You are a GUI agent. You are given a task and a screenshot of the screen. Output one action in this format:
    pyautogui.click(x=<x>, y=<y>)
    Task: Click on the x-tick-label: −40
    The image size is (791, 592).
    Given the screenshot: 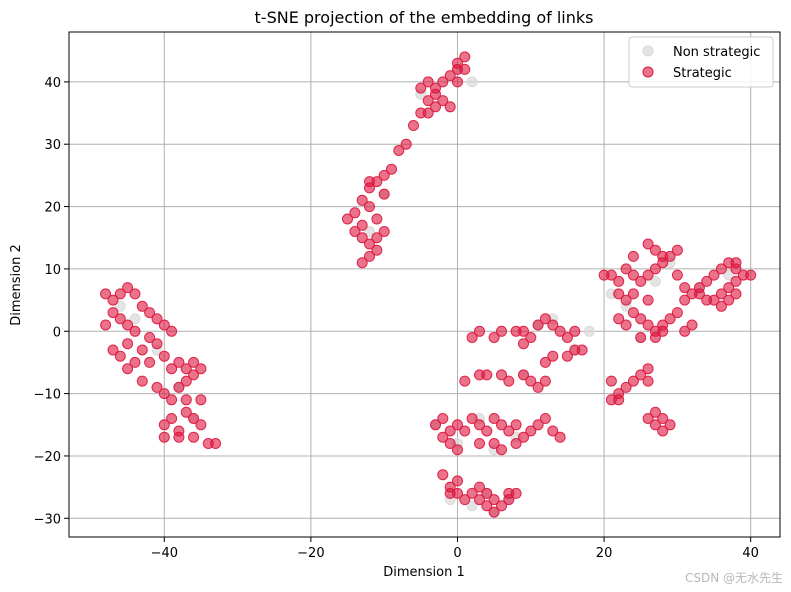 What is the action you would take?
    pyautogui.click(x=164, y=553)
    